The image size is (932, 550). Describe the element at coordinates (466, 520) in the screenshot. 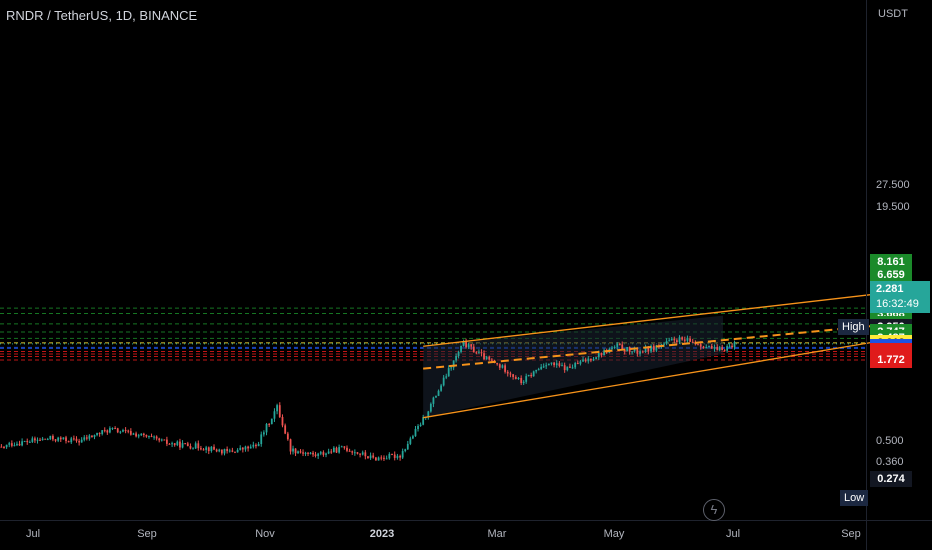

I see `time-axis-divider` at that location.